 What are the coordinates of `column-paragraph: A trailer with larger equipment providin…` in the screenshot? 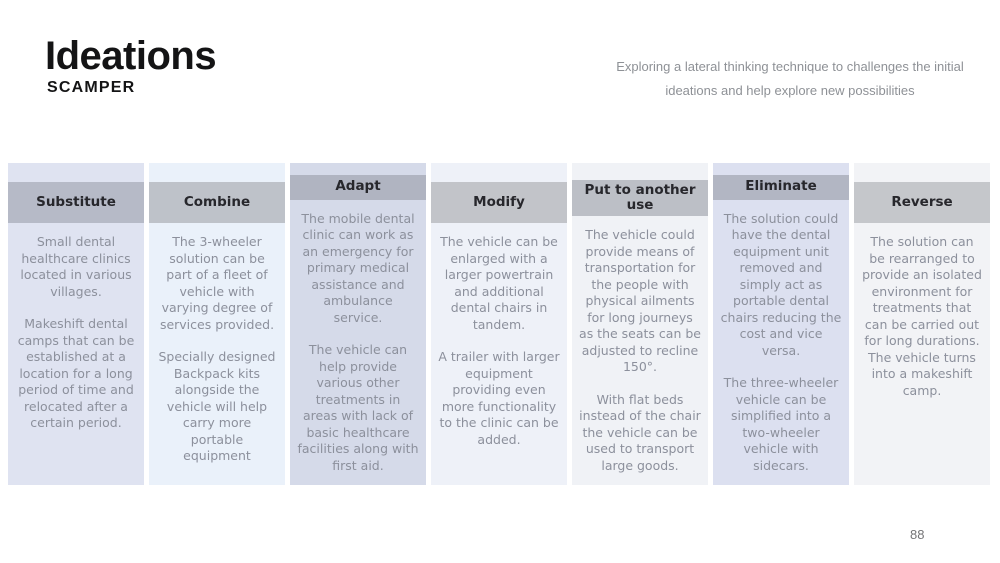 It's located at (499, 398).